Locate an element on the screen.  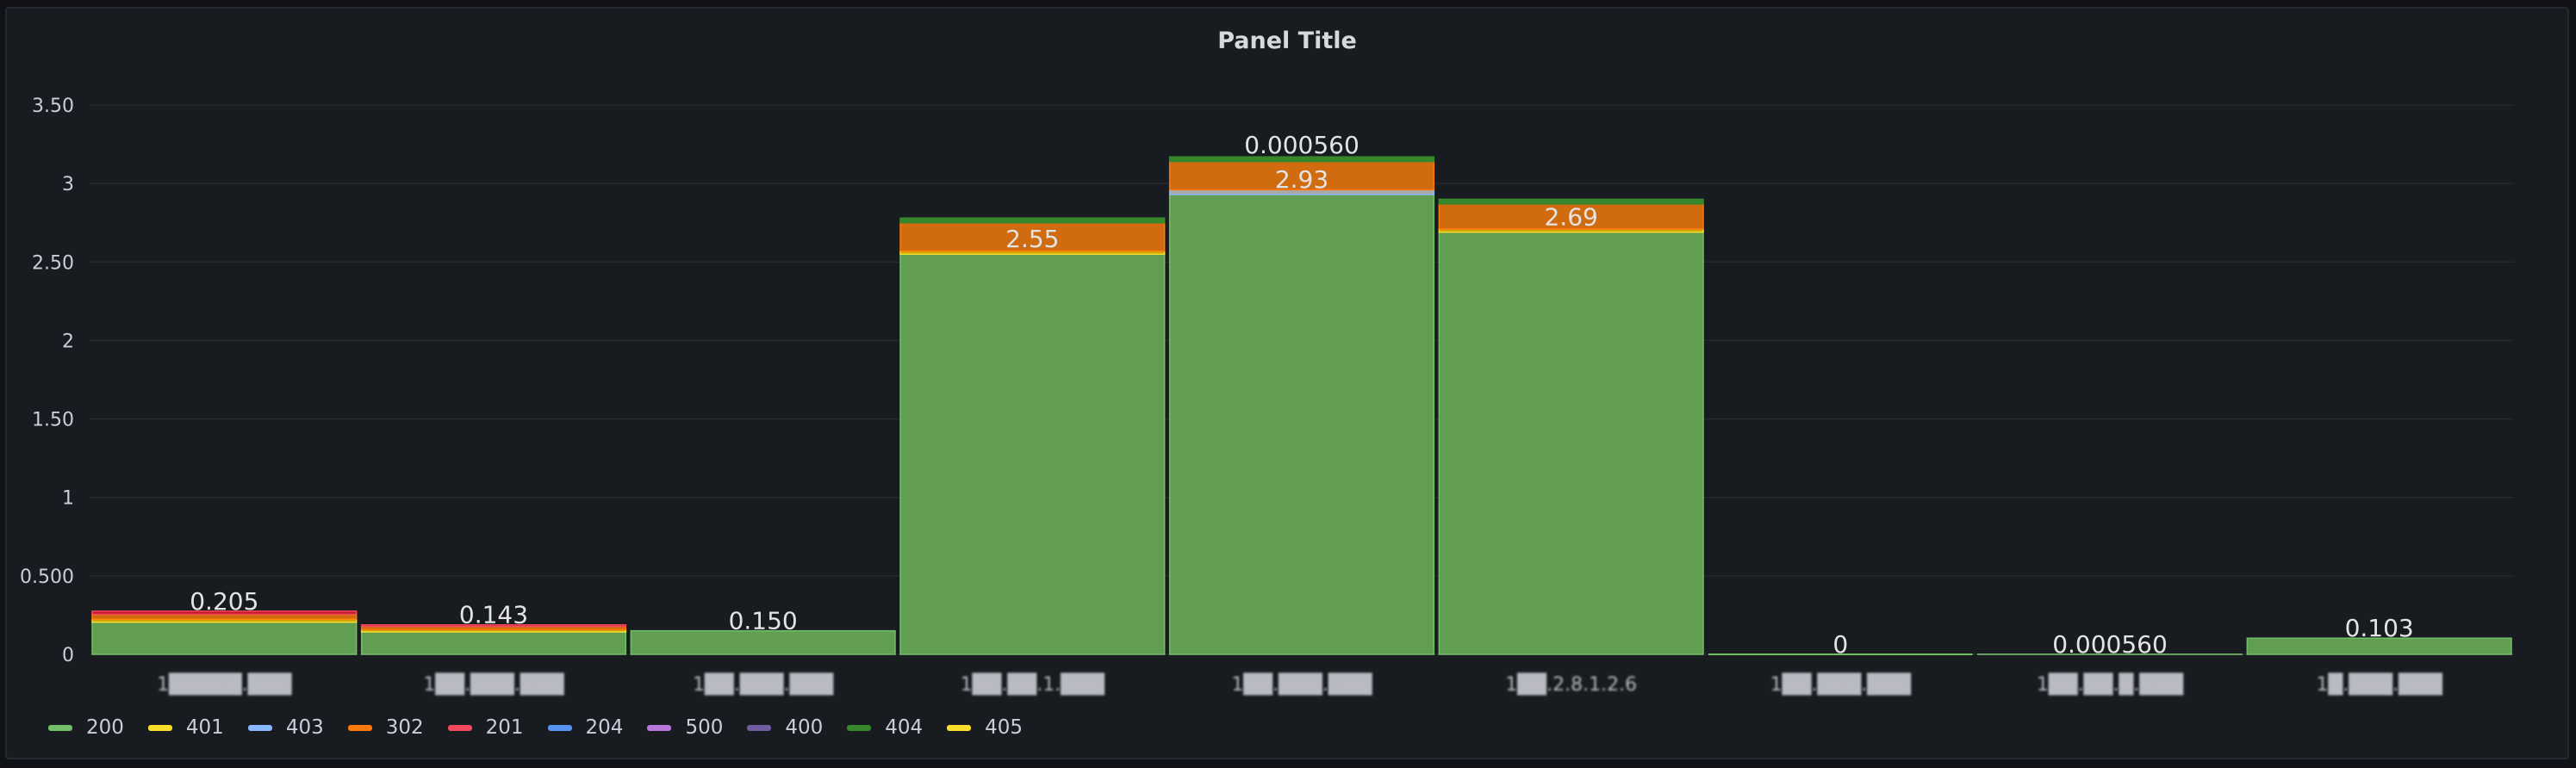
y-tick-label: 0.500 is located at coordinates (47, 577).